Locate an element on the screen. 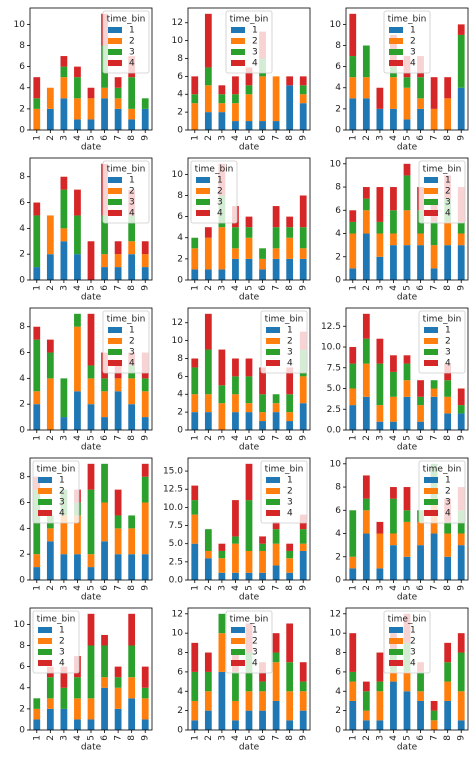  x-tick-label: 5 is located at coordinates (408, 738).